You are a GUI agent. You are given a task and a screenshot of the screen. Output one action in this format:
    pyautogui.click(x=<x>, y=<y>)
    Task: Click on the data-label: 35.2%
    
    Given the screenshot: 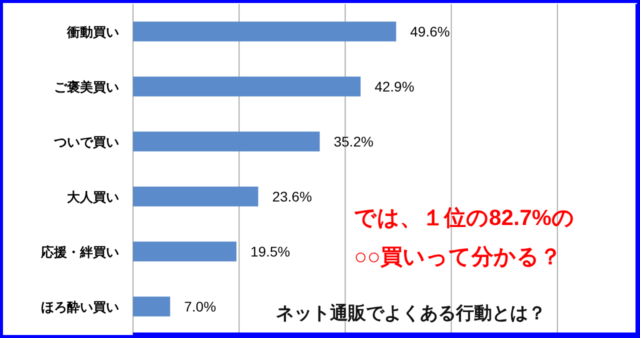 What is the action you would take?
    pyautogui.click(x=354, y=142)
    